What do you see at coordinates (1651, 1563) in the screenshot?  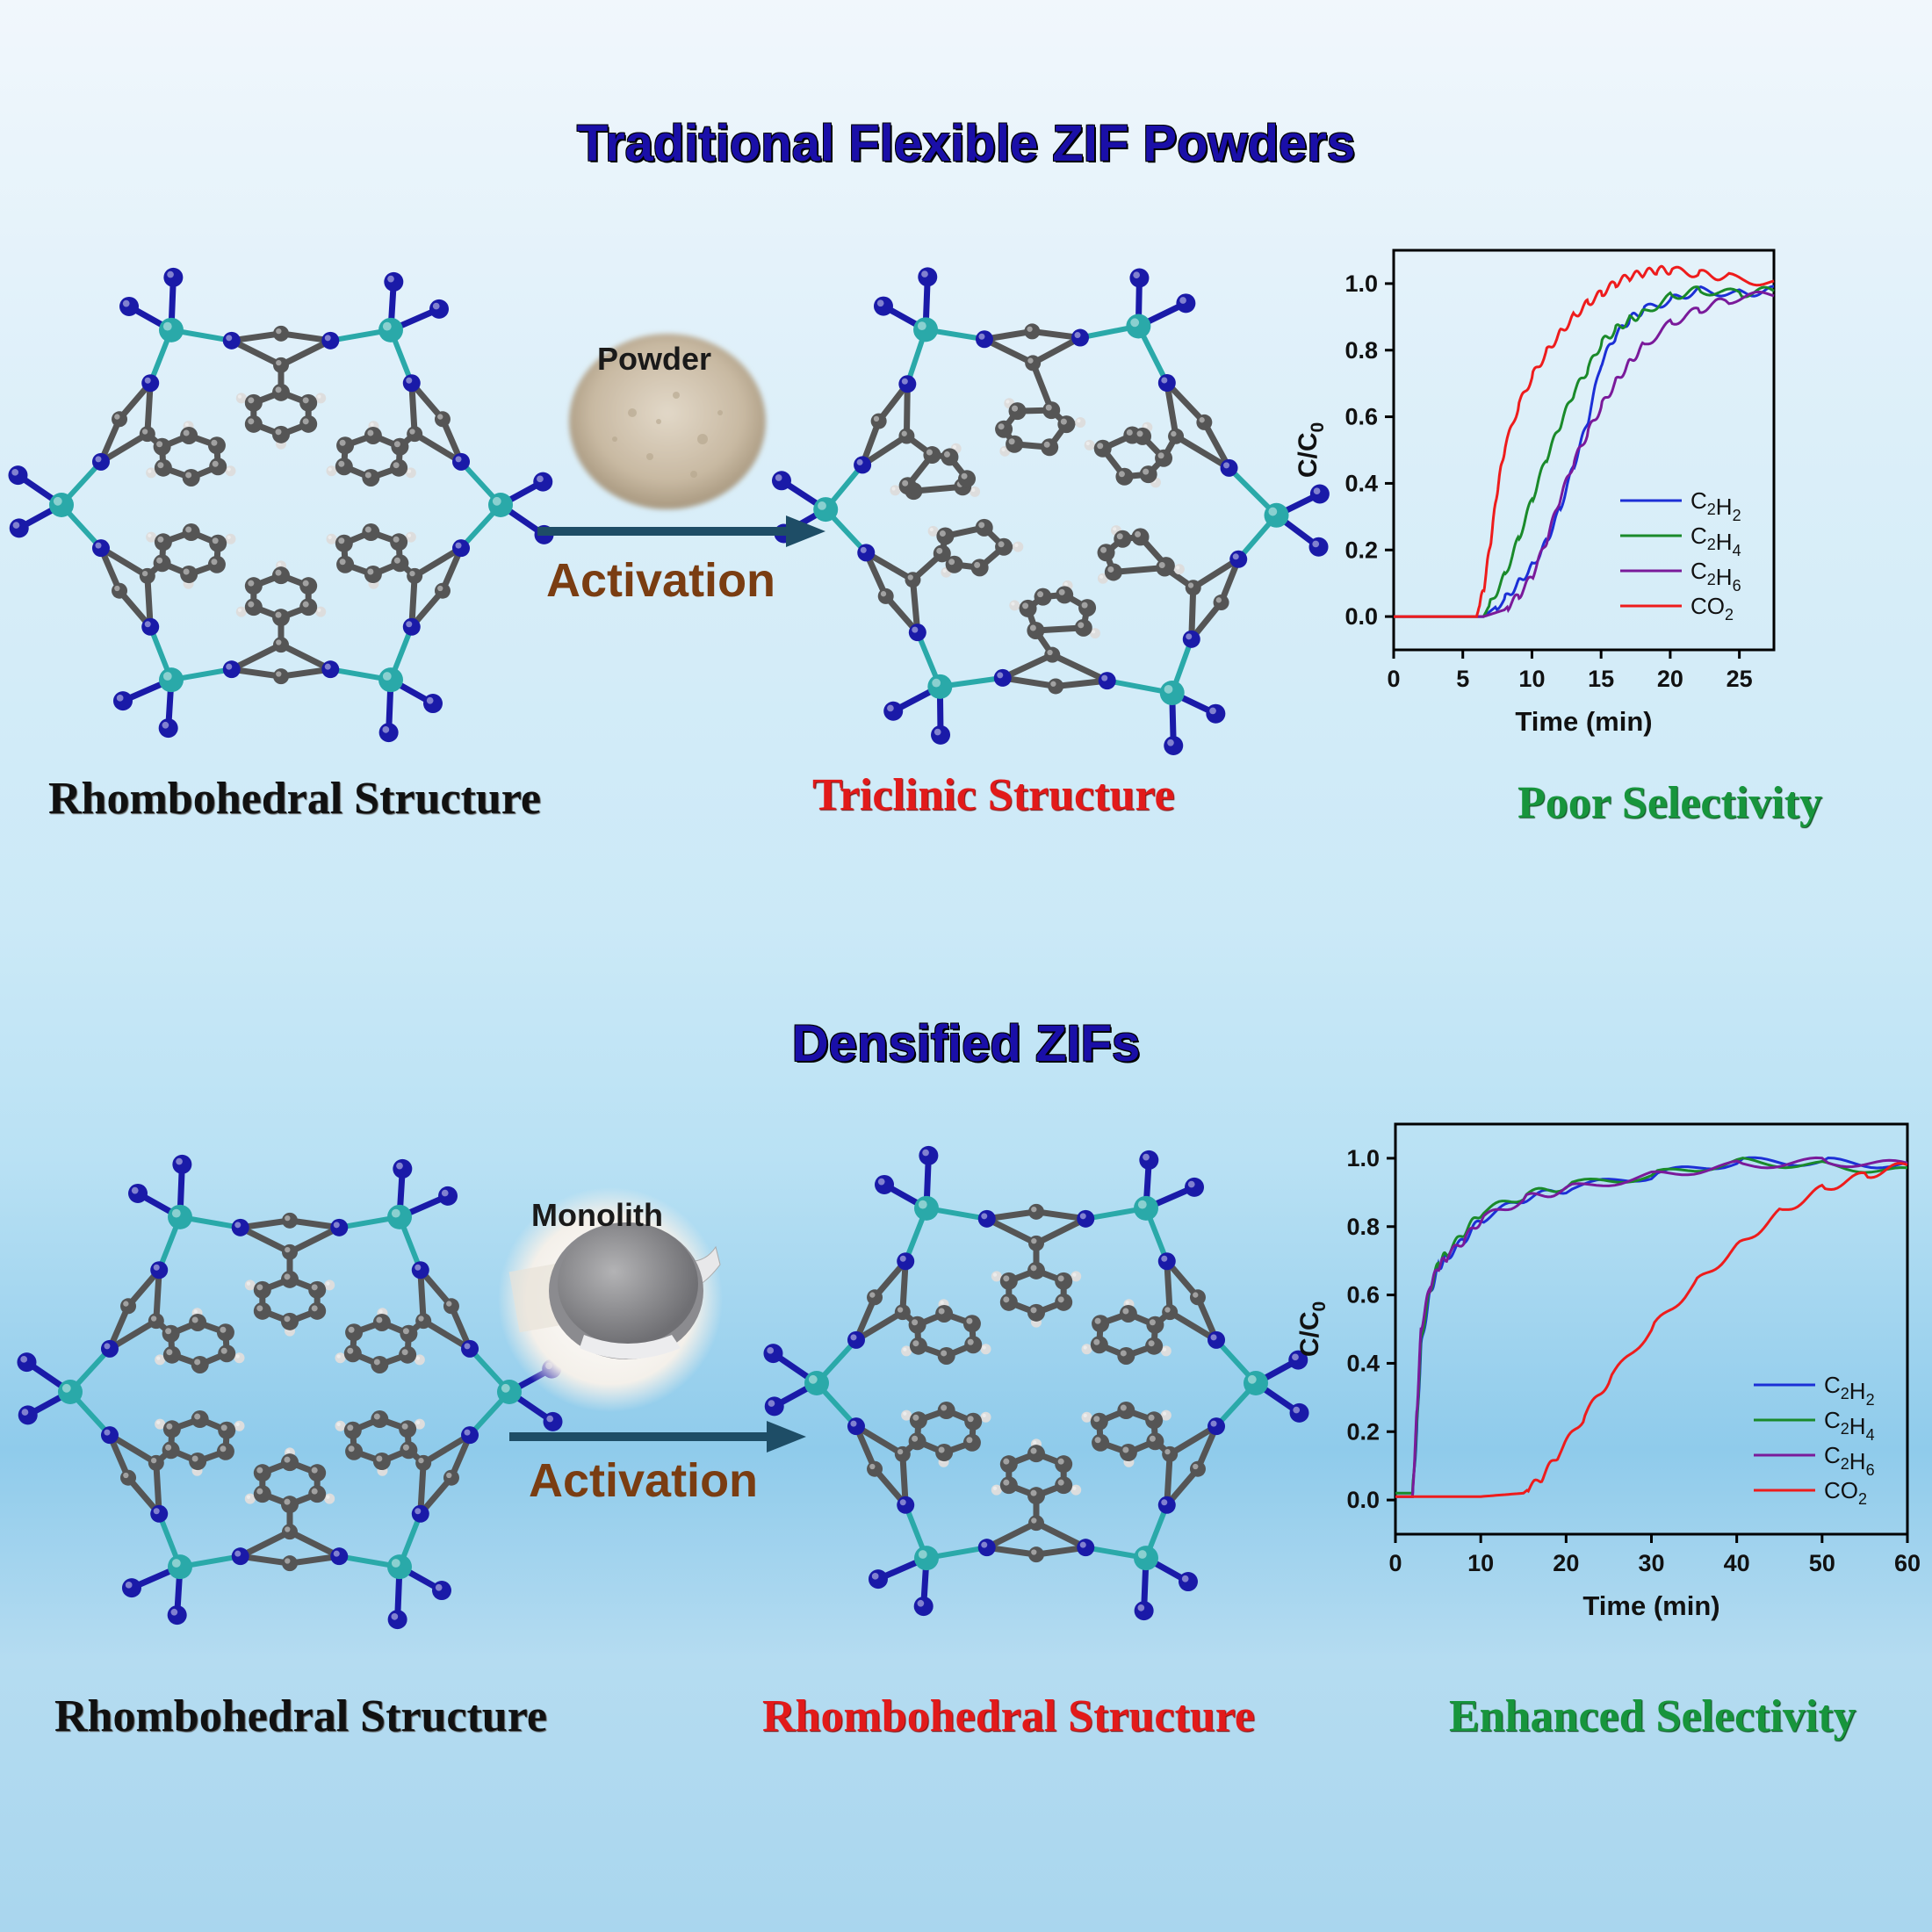 I see `x-tick-label: 30` at bounding box center [1651, 1563].